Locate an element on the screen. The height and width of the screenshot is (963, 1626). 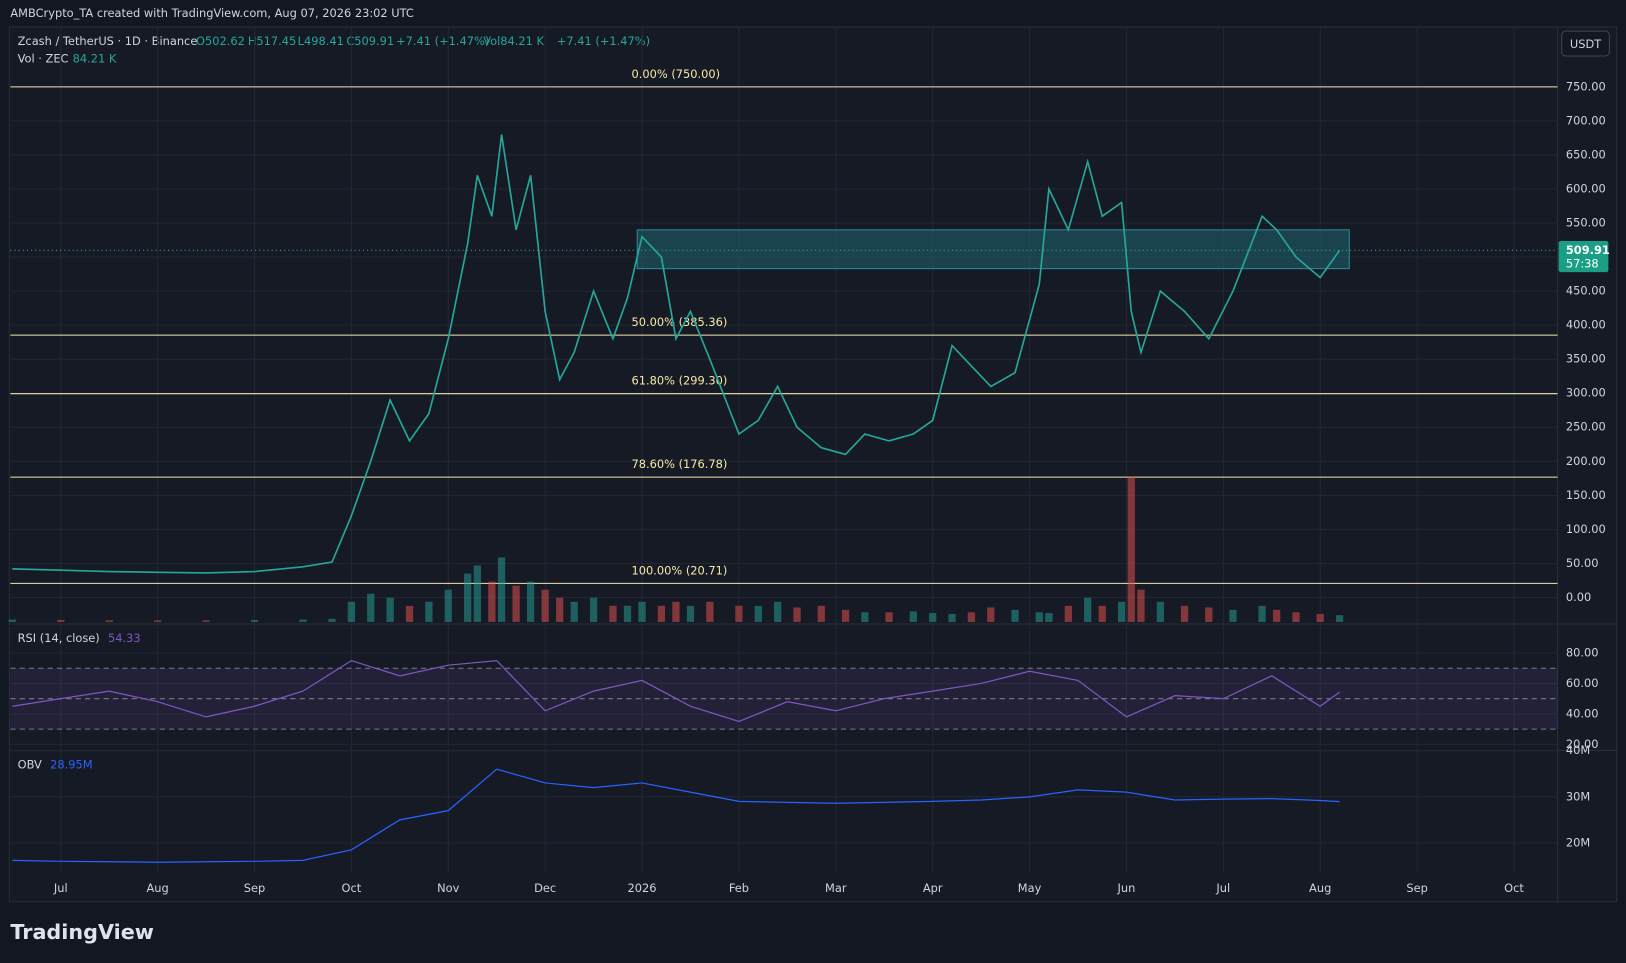
y-tick-label: 700.00 is located at coordinates (1586, 120).